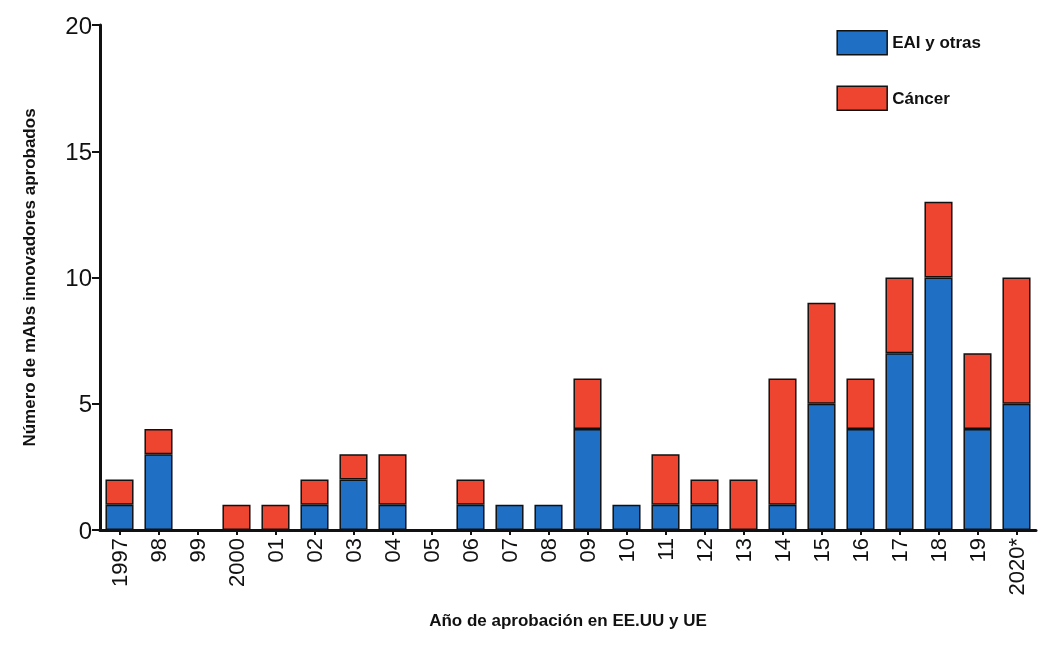 This screenshot has width=1046, height=646. Describe the element at coordinates (197, 550) in the screenshot. I see `x-tick-label: 99` at that location.